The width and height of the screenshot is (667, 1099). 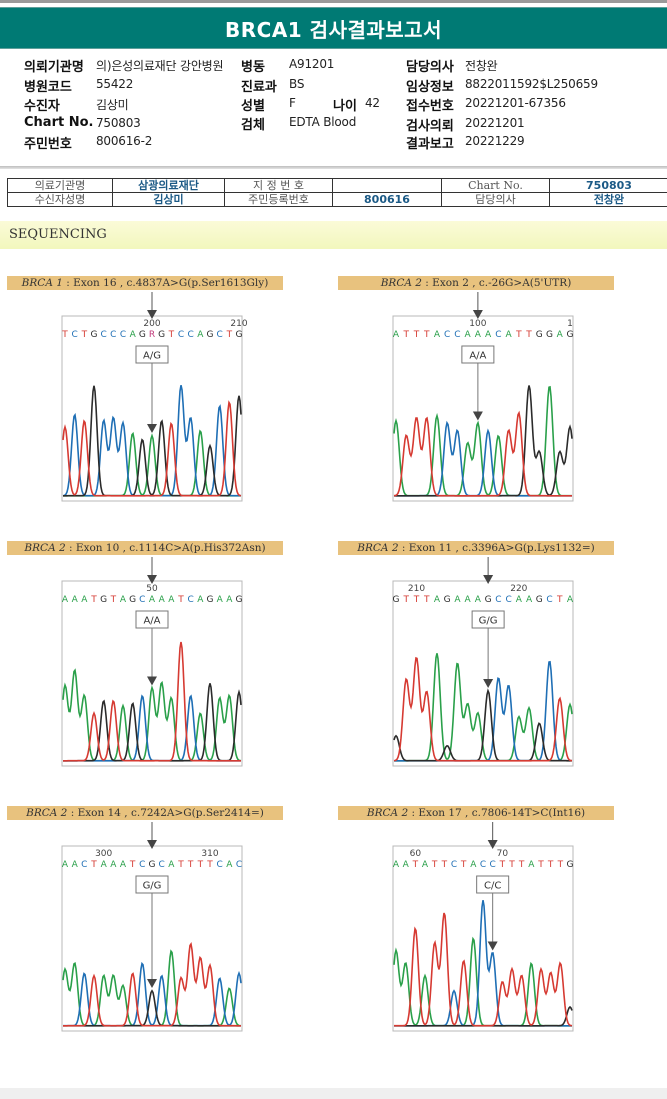 I want to click on sequencing-section-header: SEQUENCING, so click(x=333, y=235).